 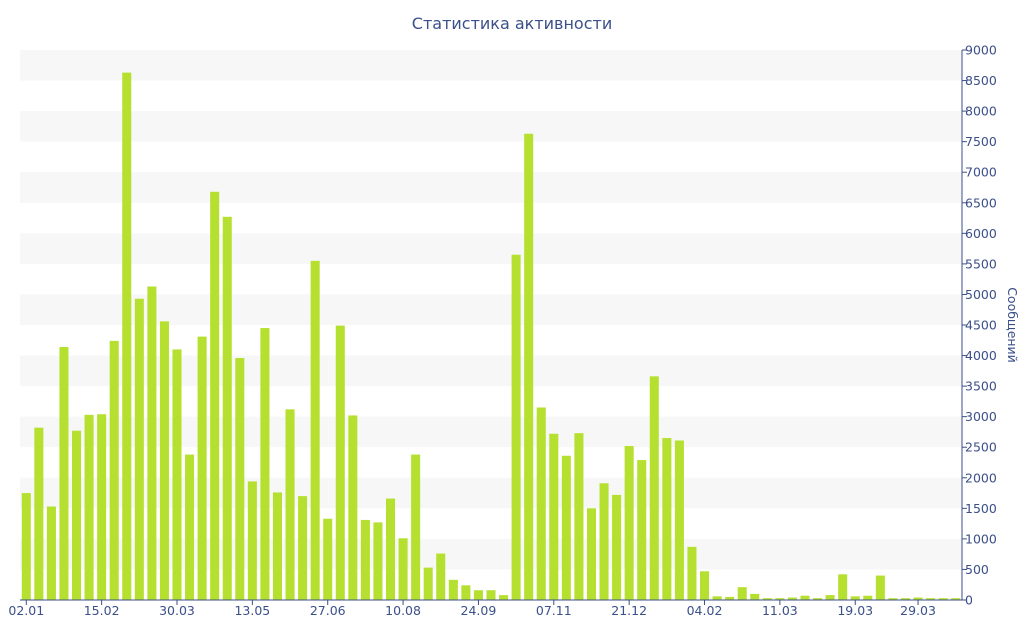 I want to click on x-tick-label: 24.09, so click(x=479, y=610).